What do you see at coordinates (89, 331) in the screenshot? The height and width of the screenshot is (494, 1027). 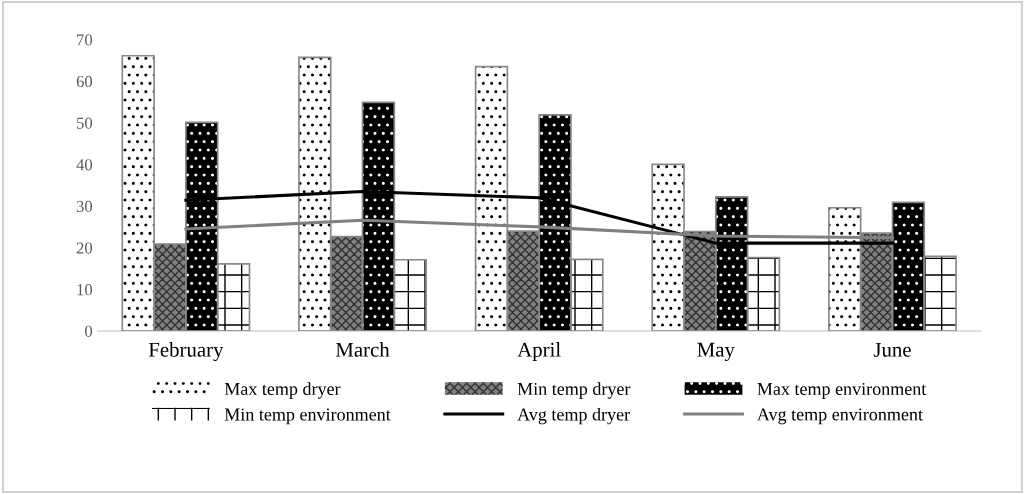 I see `y-tick-label: 0` at bounding box center [89, 331].